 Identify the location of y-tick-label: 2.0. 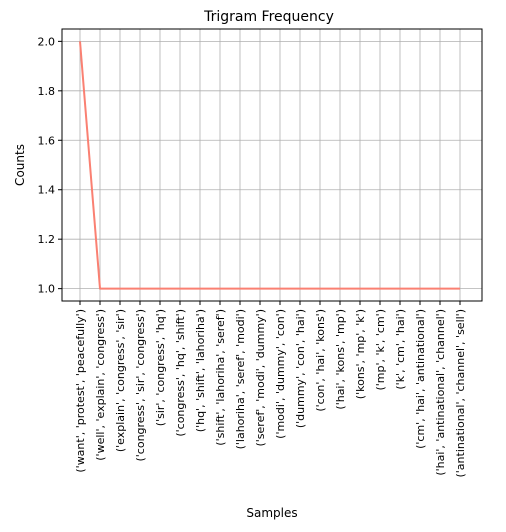
(47, 41).